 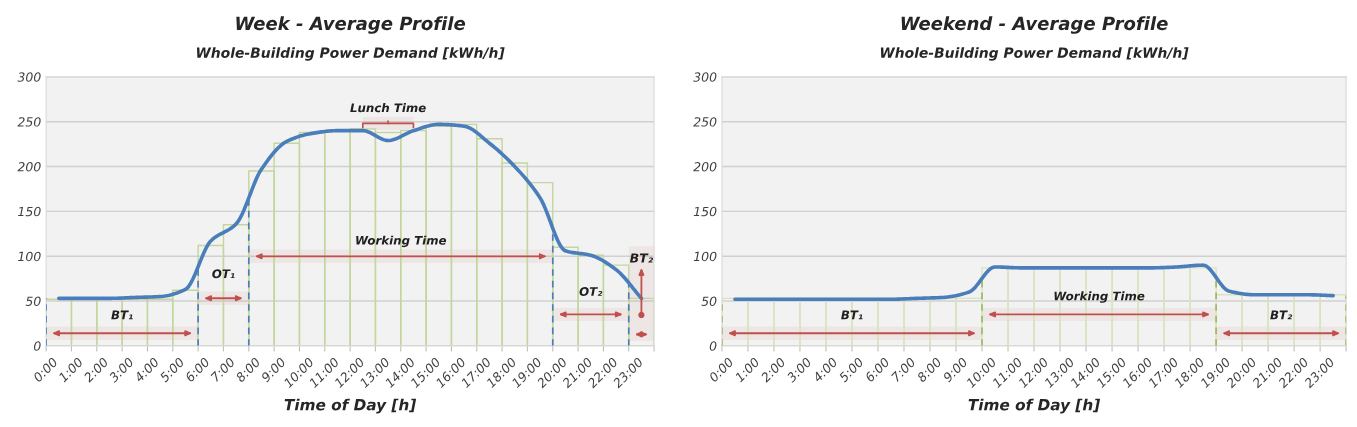 I want to click on chart-title: Week - Average Profile, so click(x=351, y=25).